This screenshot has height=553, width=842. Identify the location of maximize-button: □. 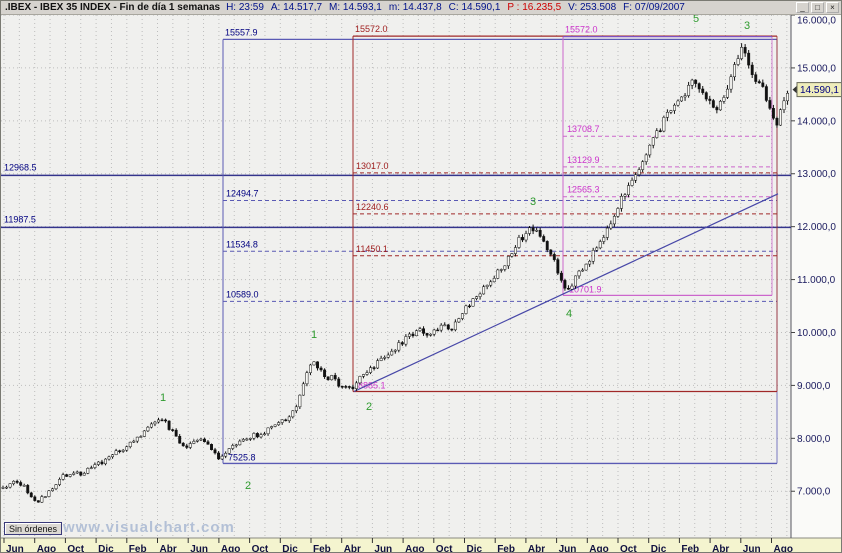
(817, 7).